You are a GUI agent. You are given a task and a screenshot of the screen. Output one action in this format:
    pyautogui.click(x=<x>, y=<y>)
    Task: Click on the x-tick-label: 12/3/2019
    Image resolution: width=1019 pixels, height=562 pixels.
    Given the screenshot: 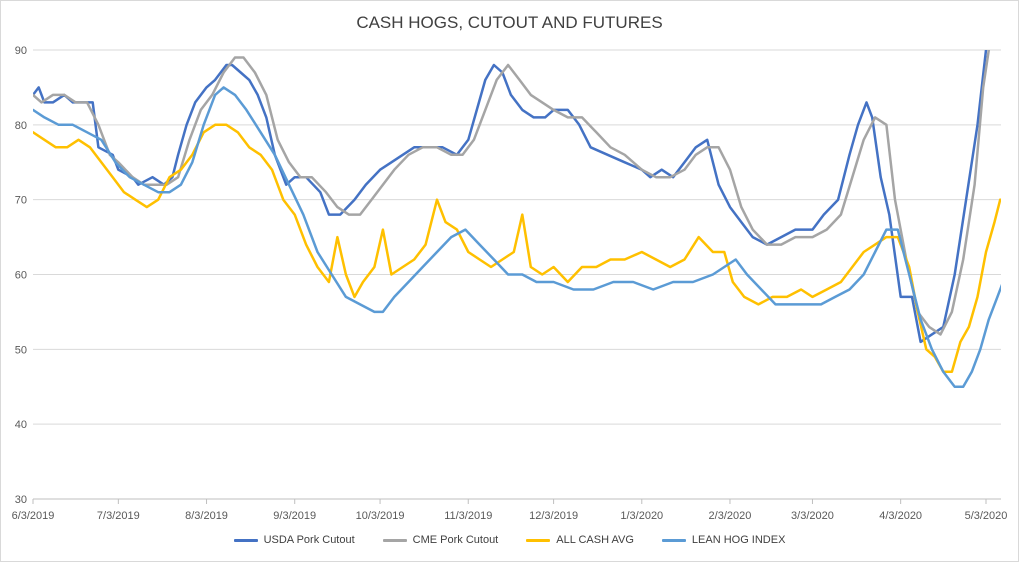 What is the action you would take?
    pyautogui.click(x=553, y=516)
    